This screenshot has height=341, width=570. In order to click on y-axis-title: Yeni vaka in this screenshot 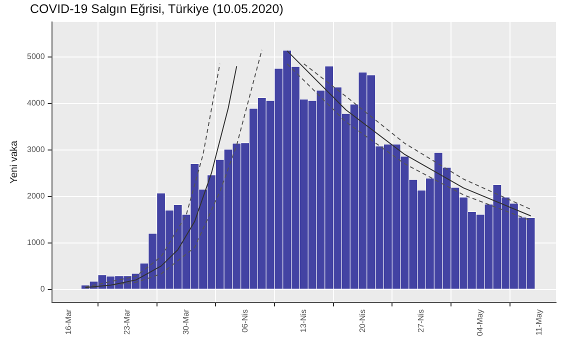, I will do `click(14, 162)`.